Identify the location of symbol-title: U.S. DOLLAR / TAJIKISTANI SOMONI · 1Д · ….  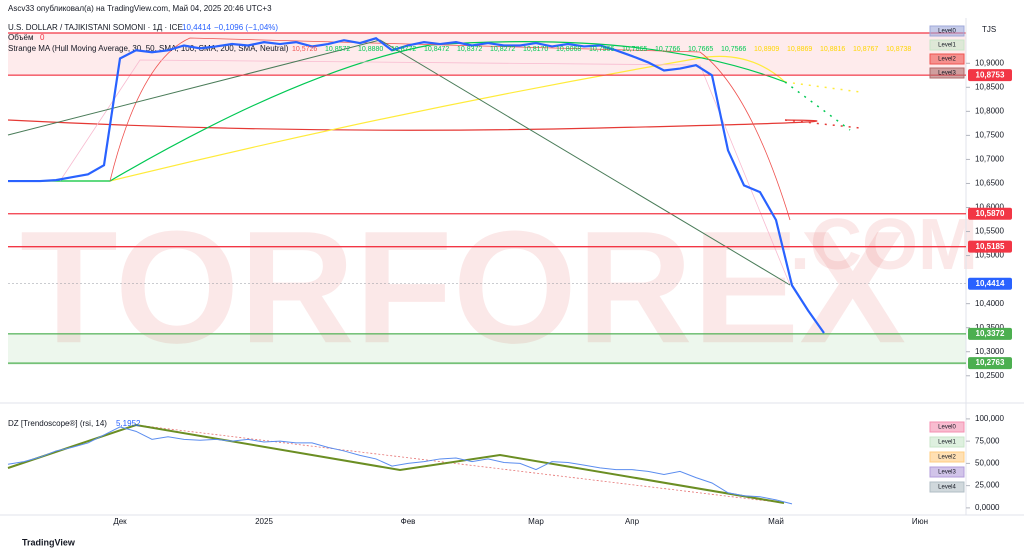
(95, 27).